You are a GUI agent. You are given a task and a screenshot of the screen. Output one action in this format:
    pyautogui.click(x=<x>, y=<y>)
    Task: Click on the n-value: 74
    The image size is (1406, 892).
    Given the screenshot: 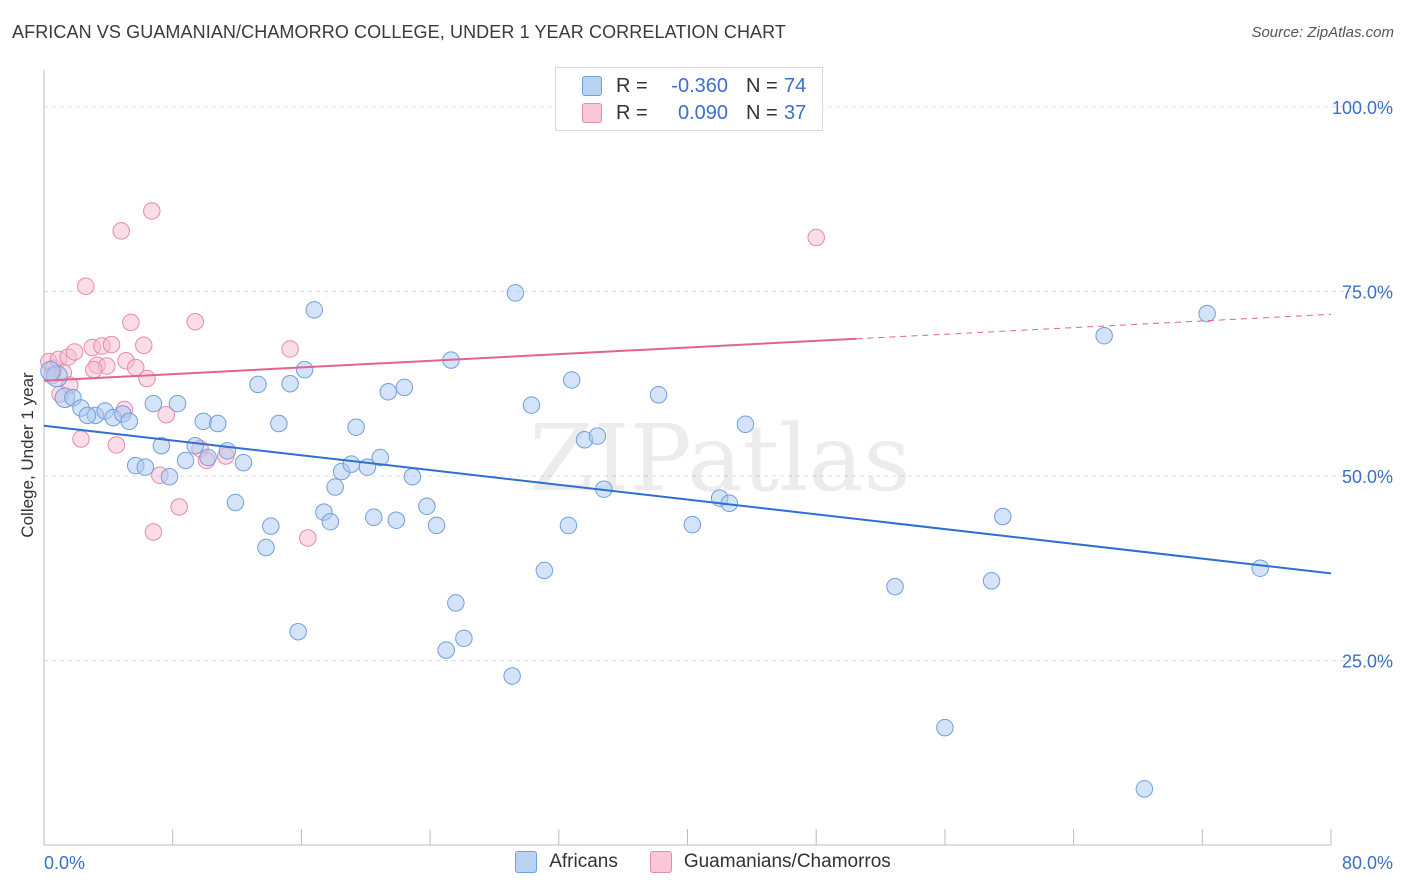 What is the action you would take?
    pyautogui.click(x=795, y=85)
    